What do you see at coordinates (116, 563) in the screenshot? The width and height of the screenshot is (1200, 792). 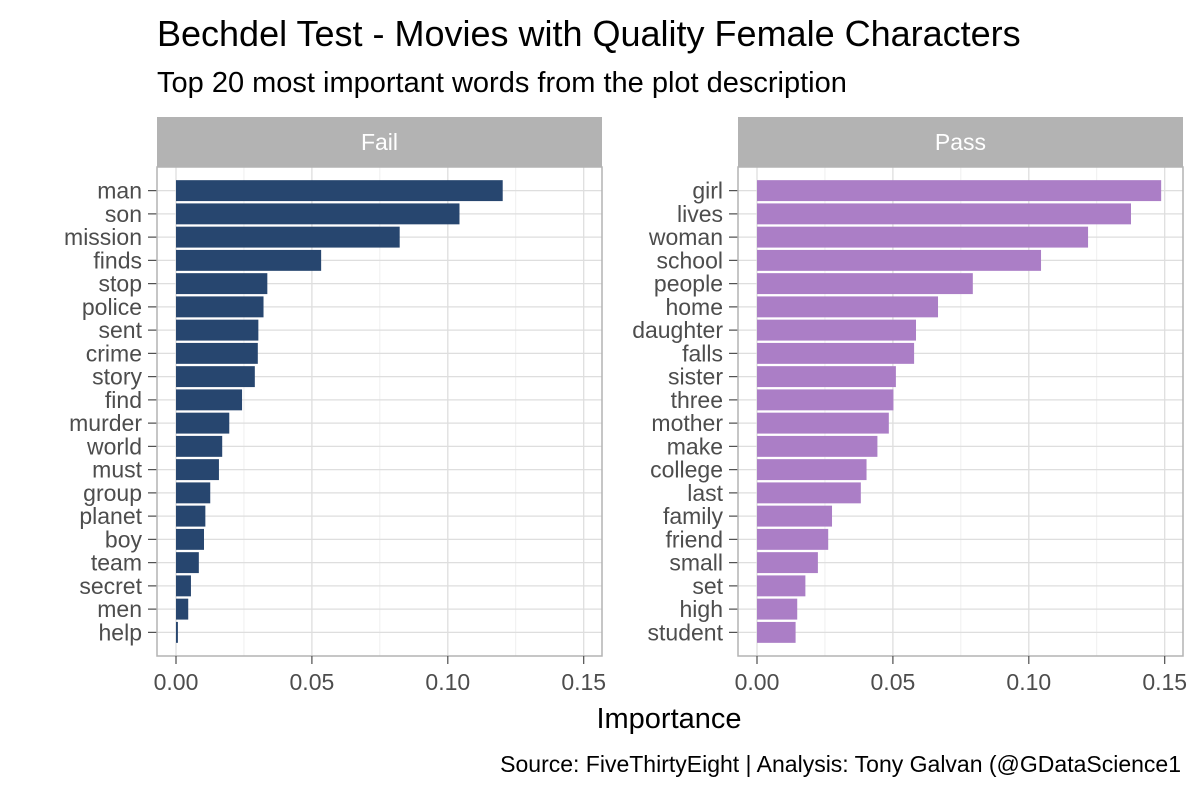 I see `category-label: team` at bounding box center [116, 563].